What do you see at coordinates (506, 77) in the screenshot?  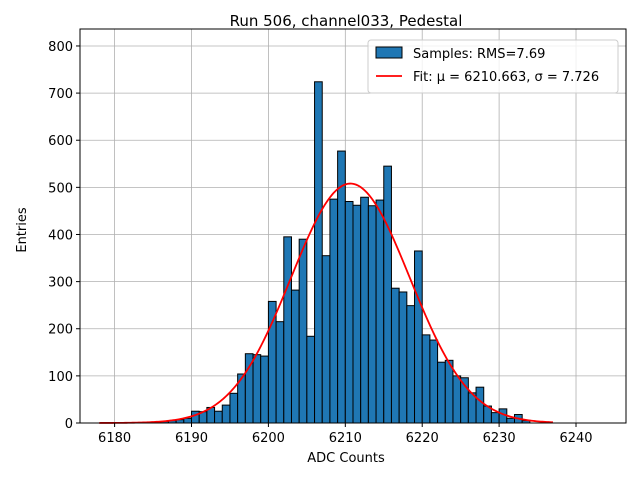 I see `legend-fit-label: Fit: μ = 6210.663, σ = 7.726` at bounding box center [506, 77].